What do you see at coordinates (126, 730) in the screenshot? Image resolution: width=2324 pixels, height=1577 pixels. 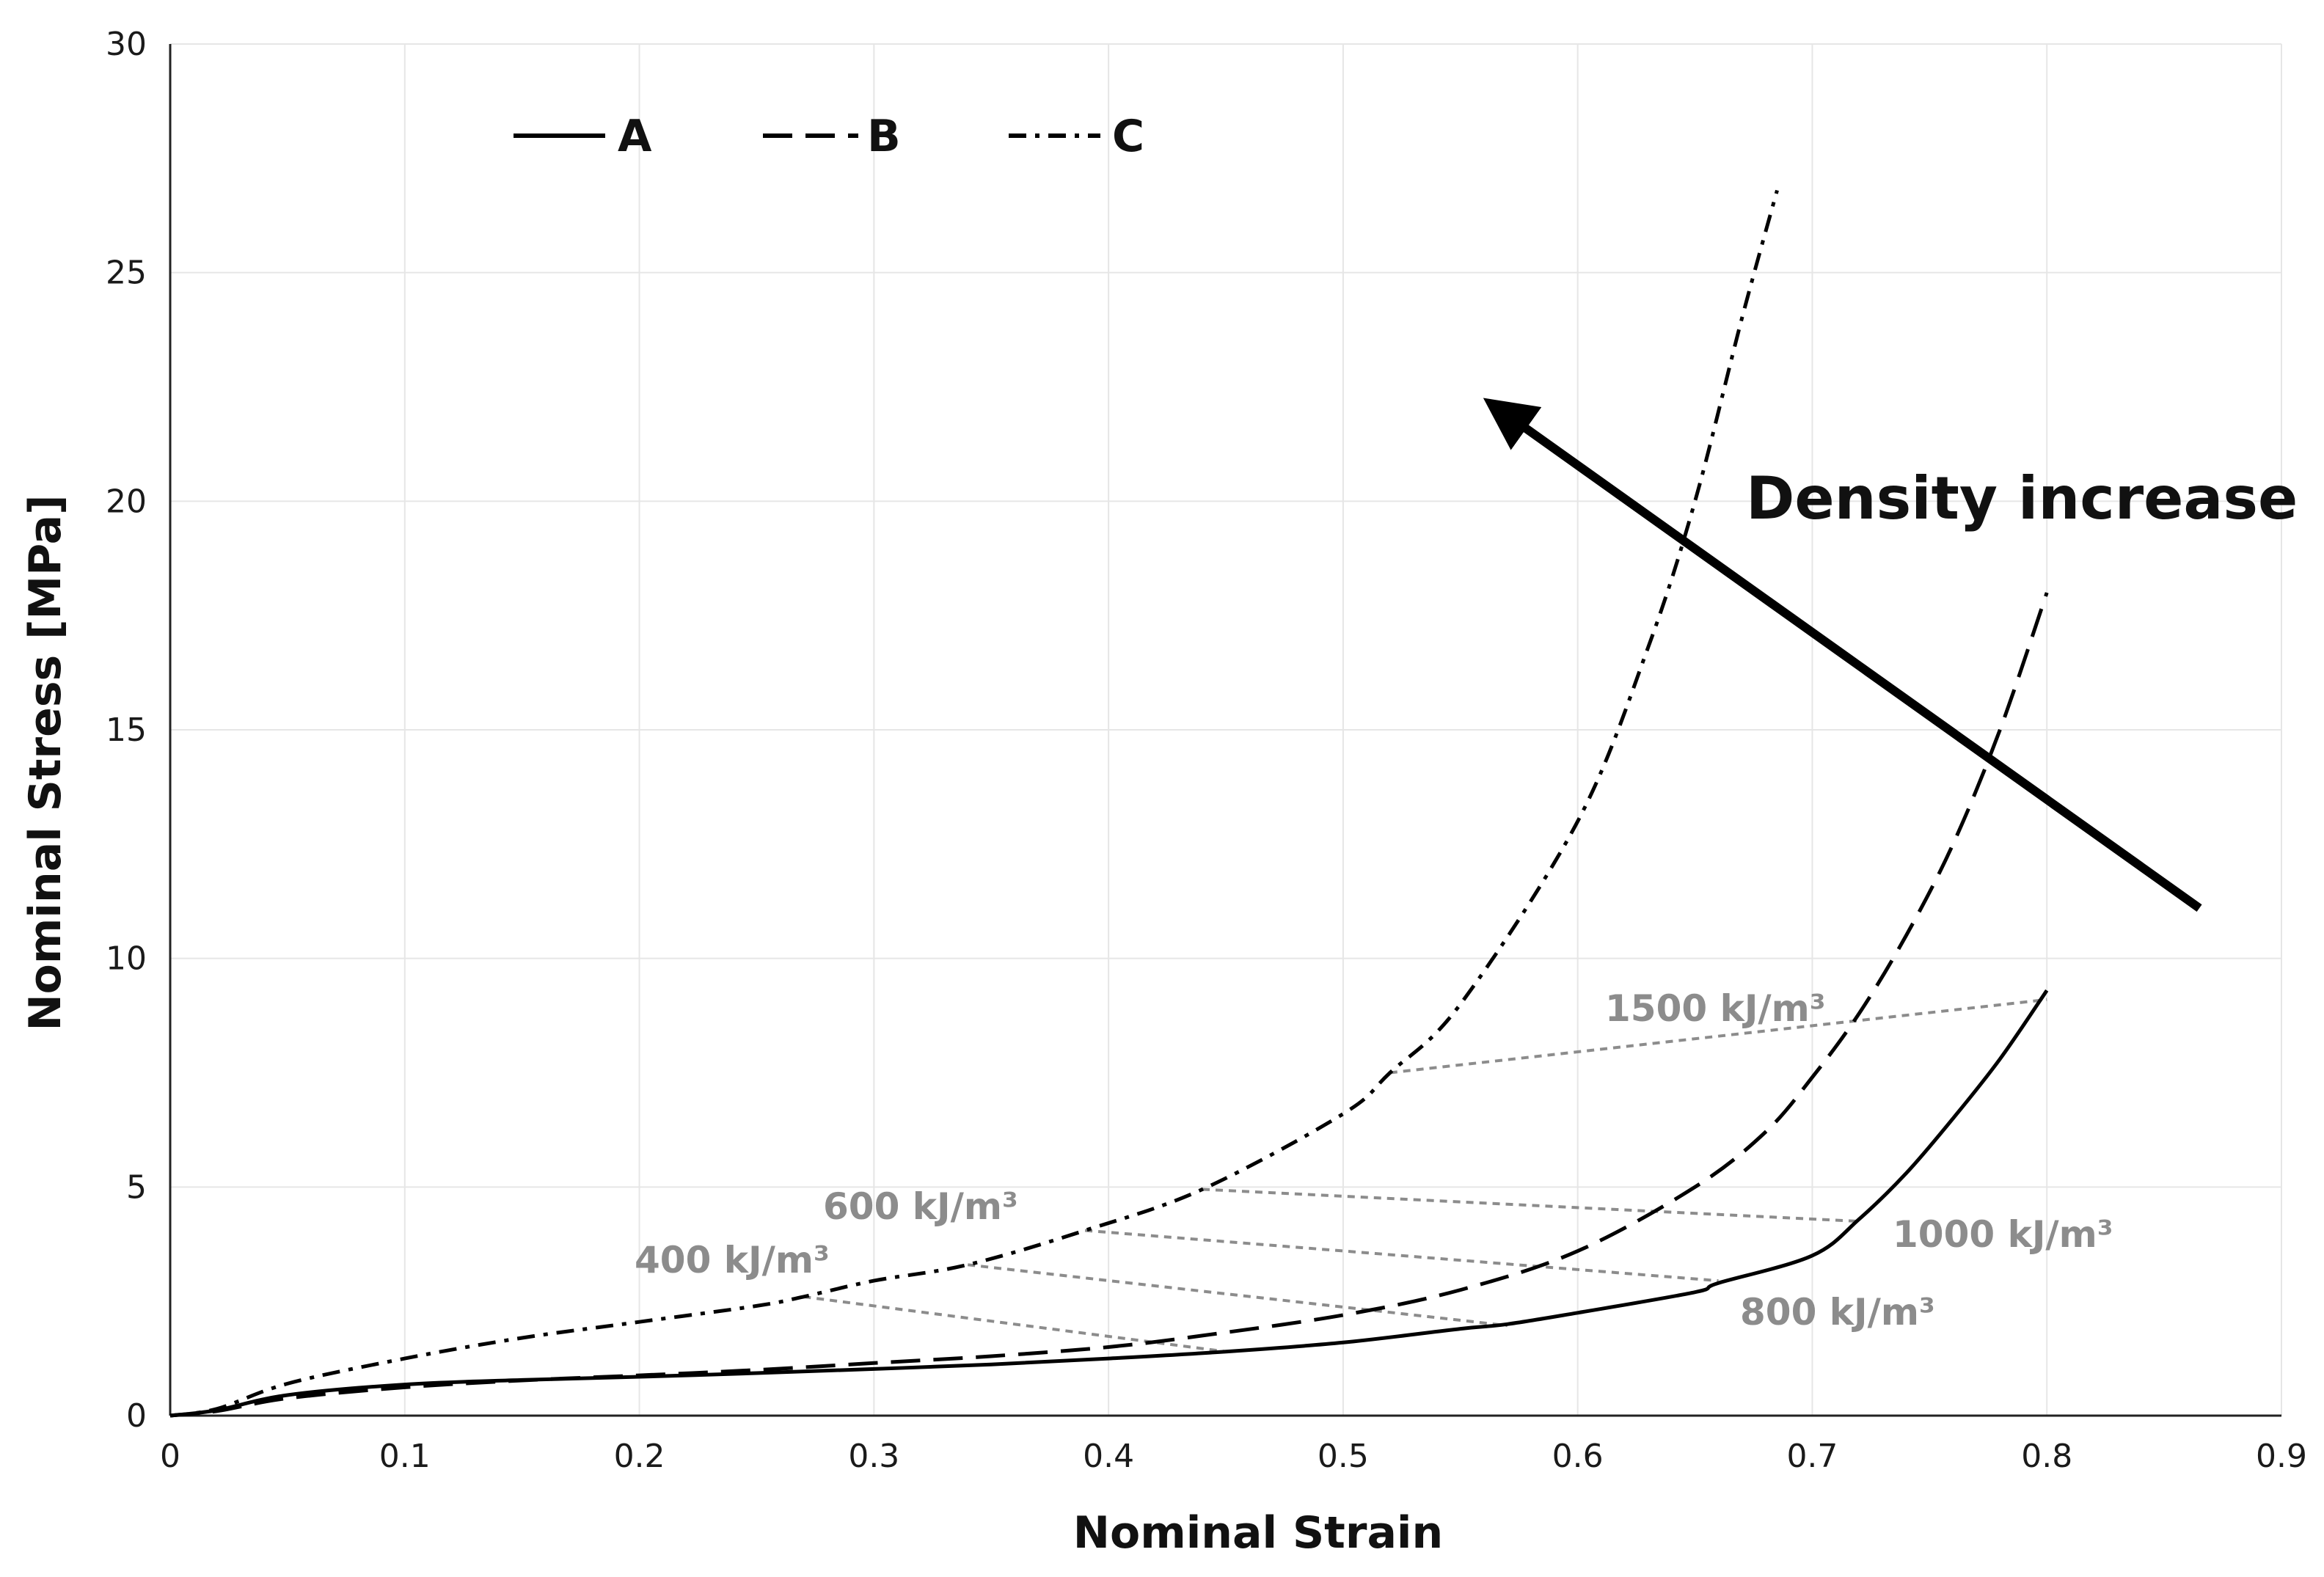 I see `y-tick-label: 15` at bounding box center [126, 730].